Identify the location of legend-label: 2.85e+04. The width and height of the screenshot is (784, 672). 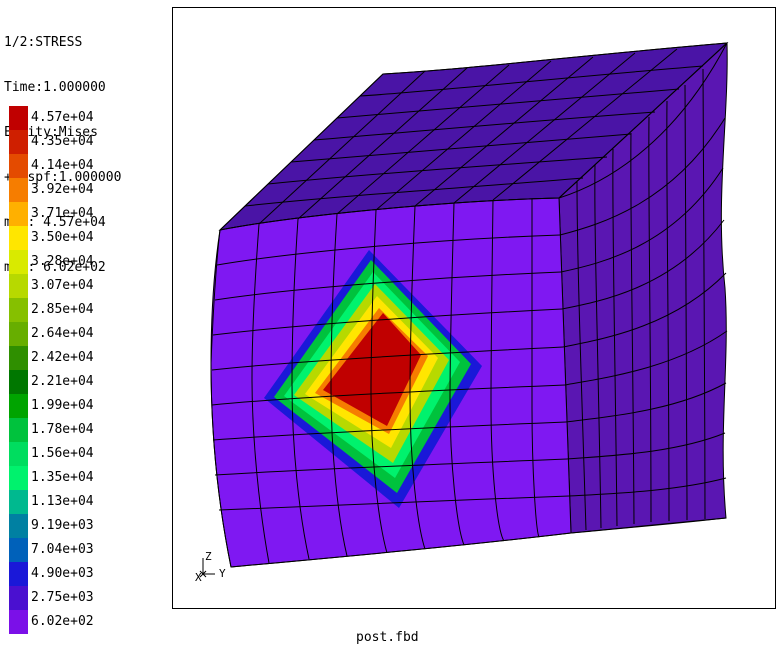
(62, 309).